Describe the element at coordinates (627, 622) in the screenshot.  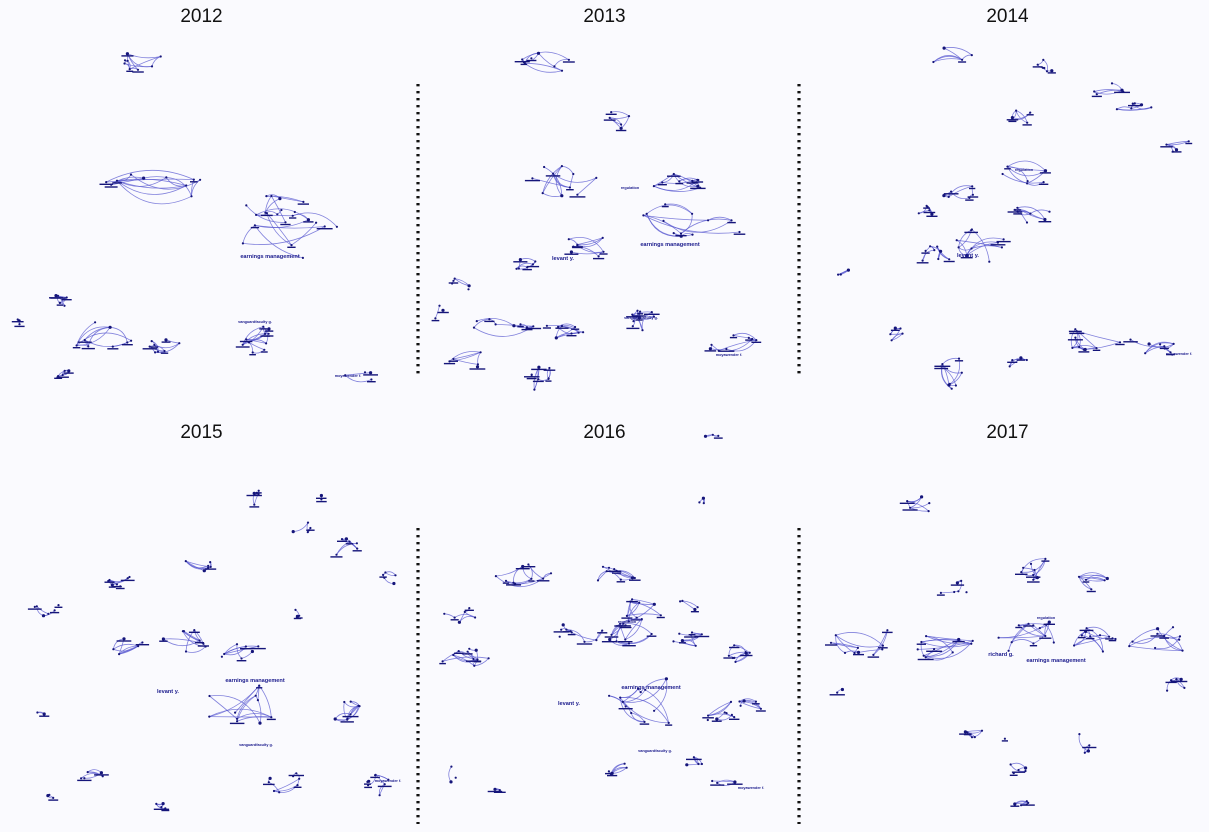
I see `node-label: regulation` at that location.